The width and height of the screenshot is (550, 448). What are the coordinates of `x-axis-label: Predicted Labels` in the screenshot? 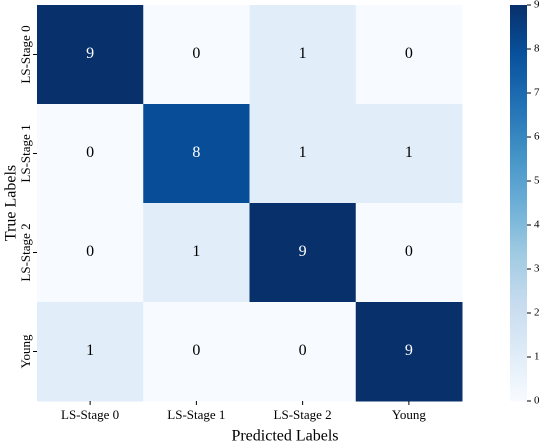 It's located at (284, 436).